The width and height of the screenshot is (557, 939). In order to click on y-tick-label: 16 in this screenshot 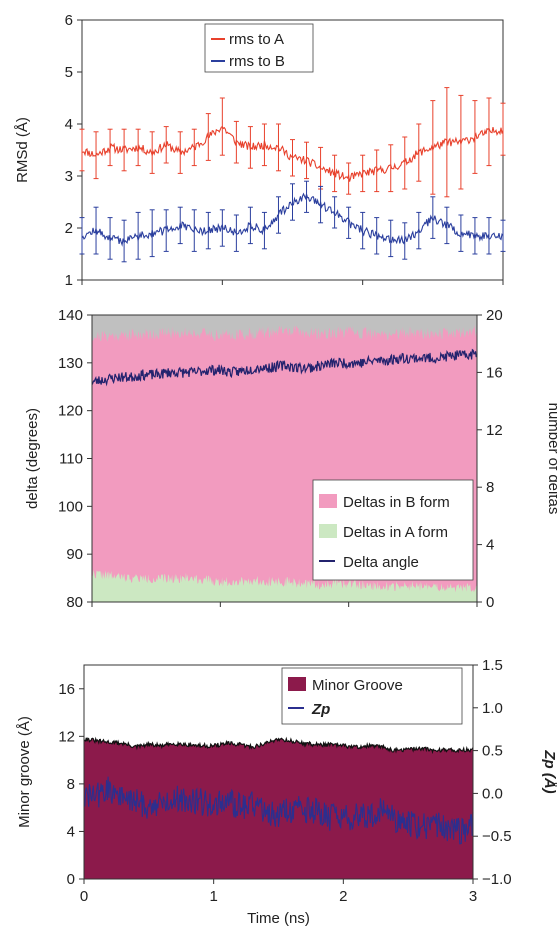, I will do `click(66, 689)`.